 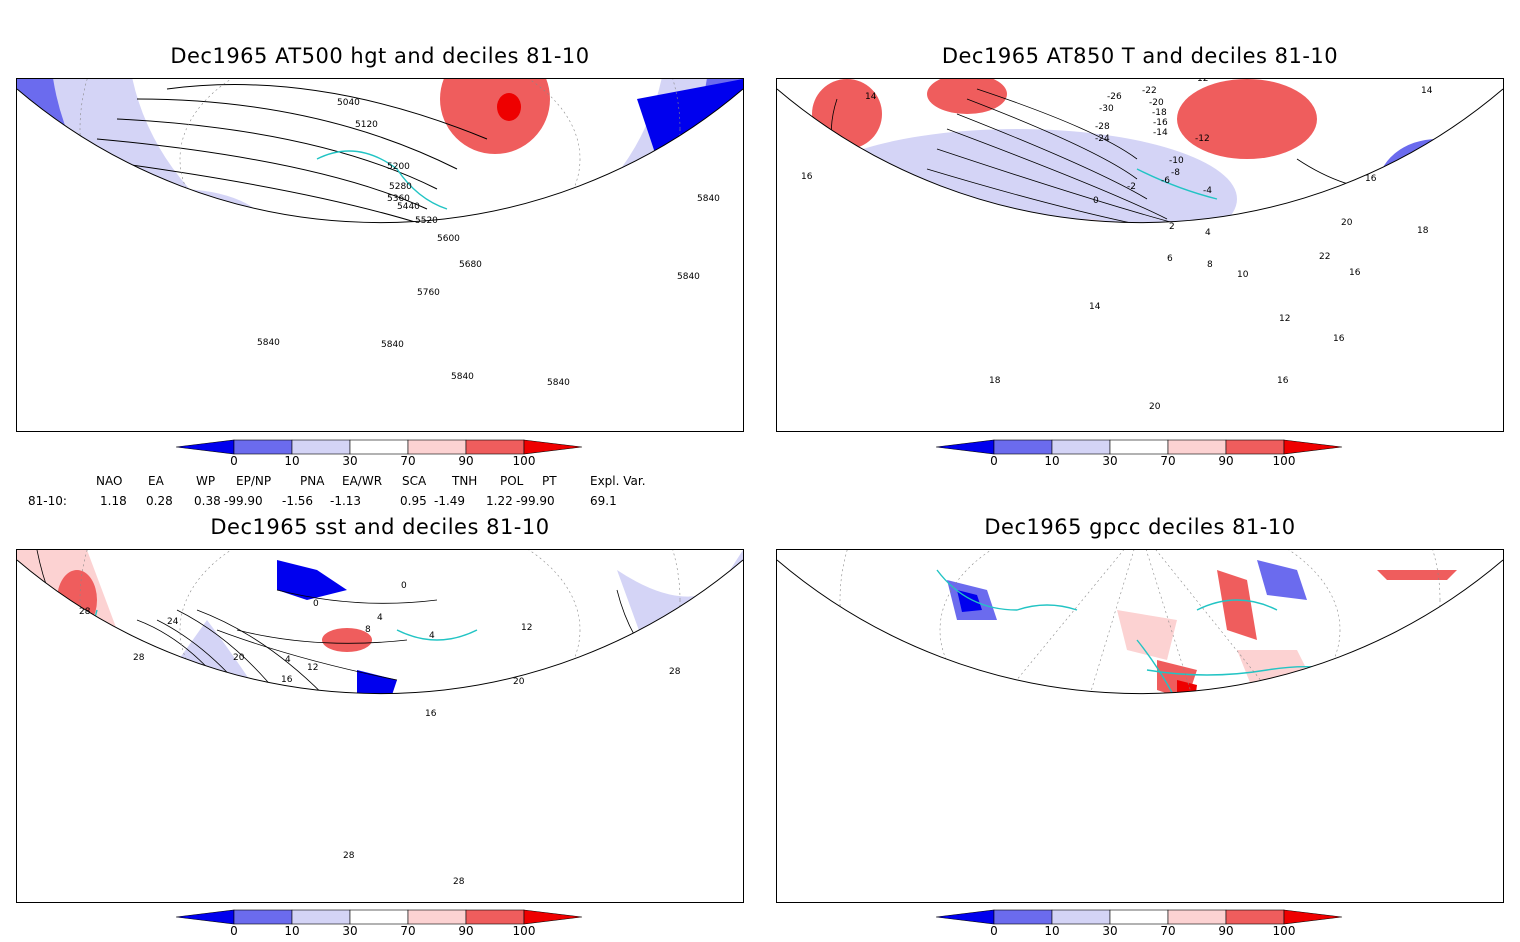 I want to click on contour-label: -4, so click(x=1207, y=191).